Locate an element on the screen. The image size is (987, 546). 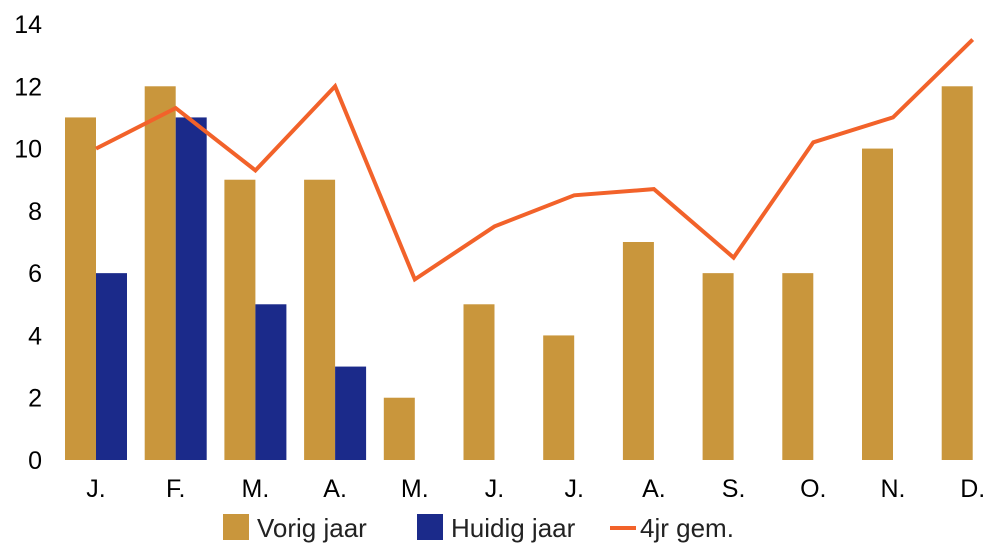
y-tick-label: 14 is located at coordinates (28, 25).